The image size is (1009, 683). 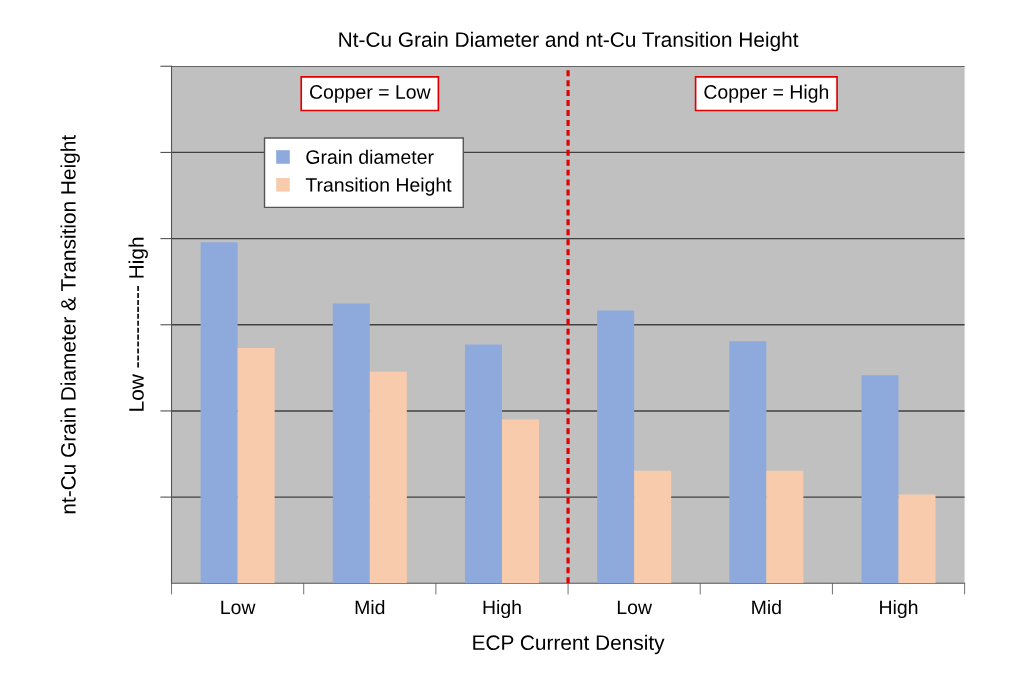 I want to click on legend-label: Grain diameter, so click(x=370, y=156).